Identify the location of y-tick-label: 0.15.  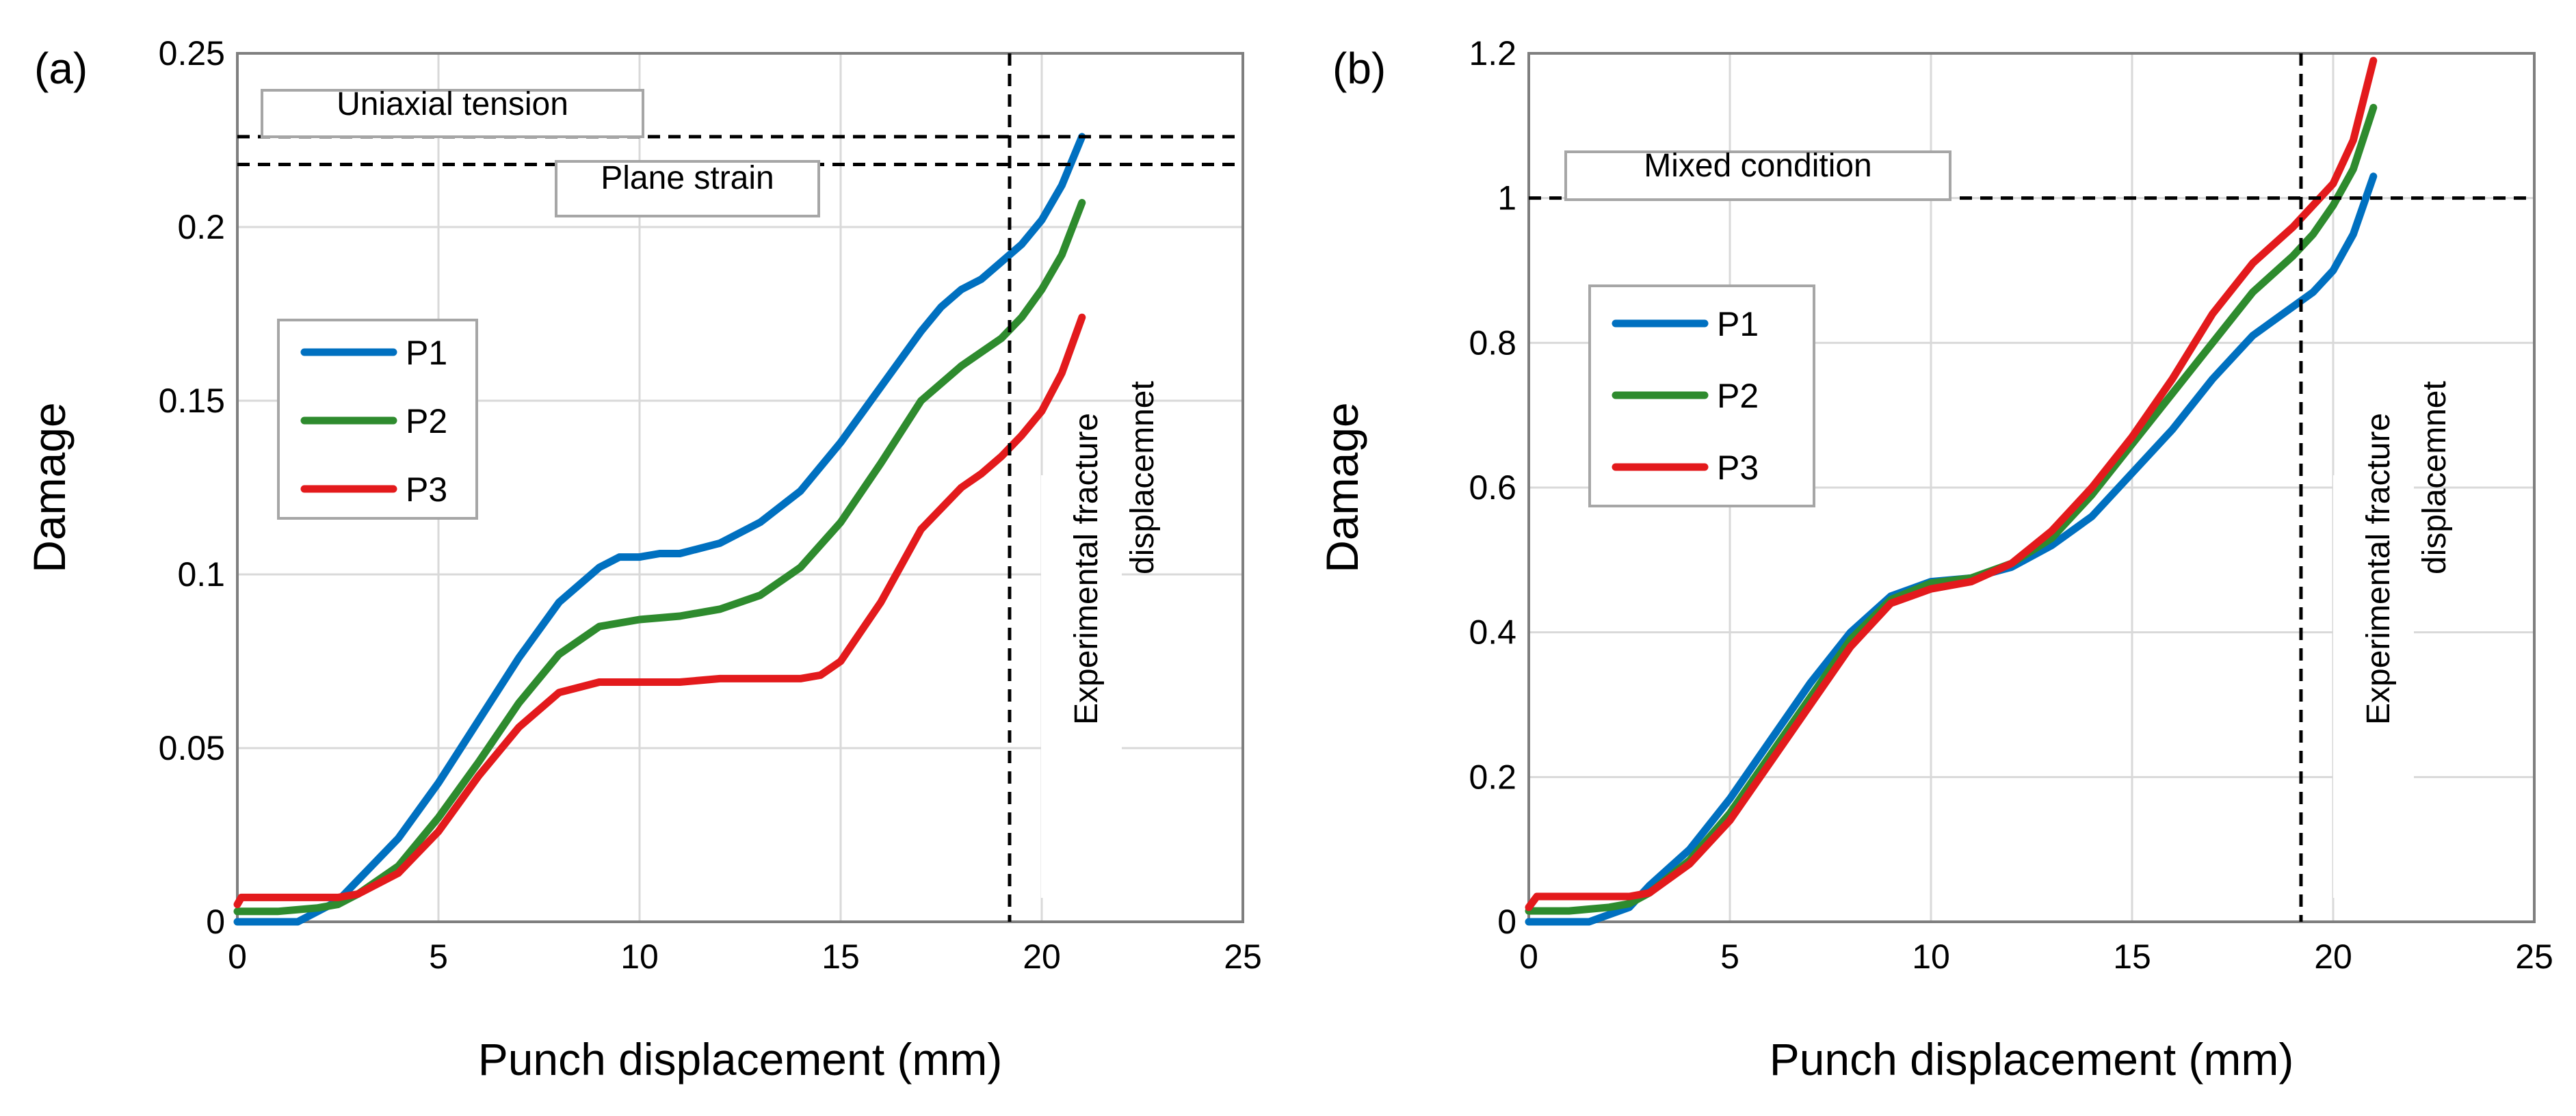
(192, 401).